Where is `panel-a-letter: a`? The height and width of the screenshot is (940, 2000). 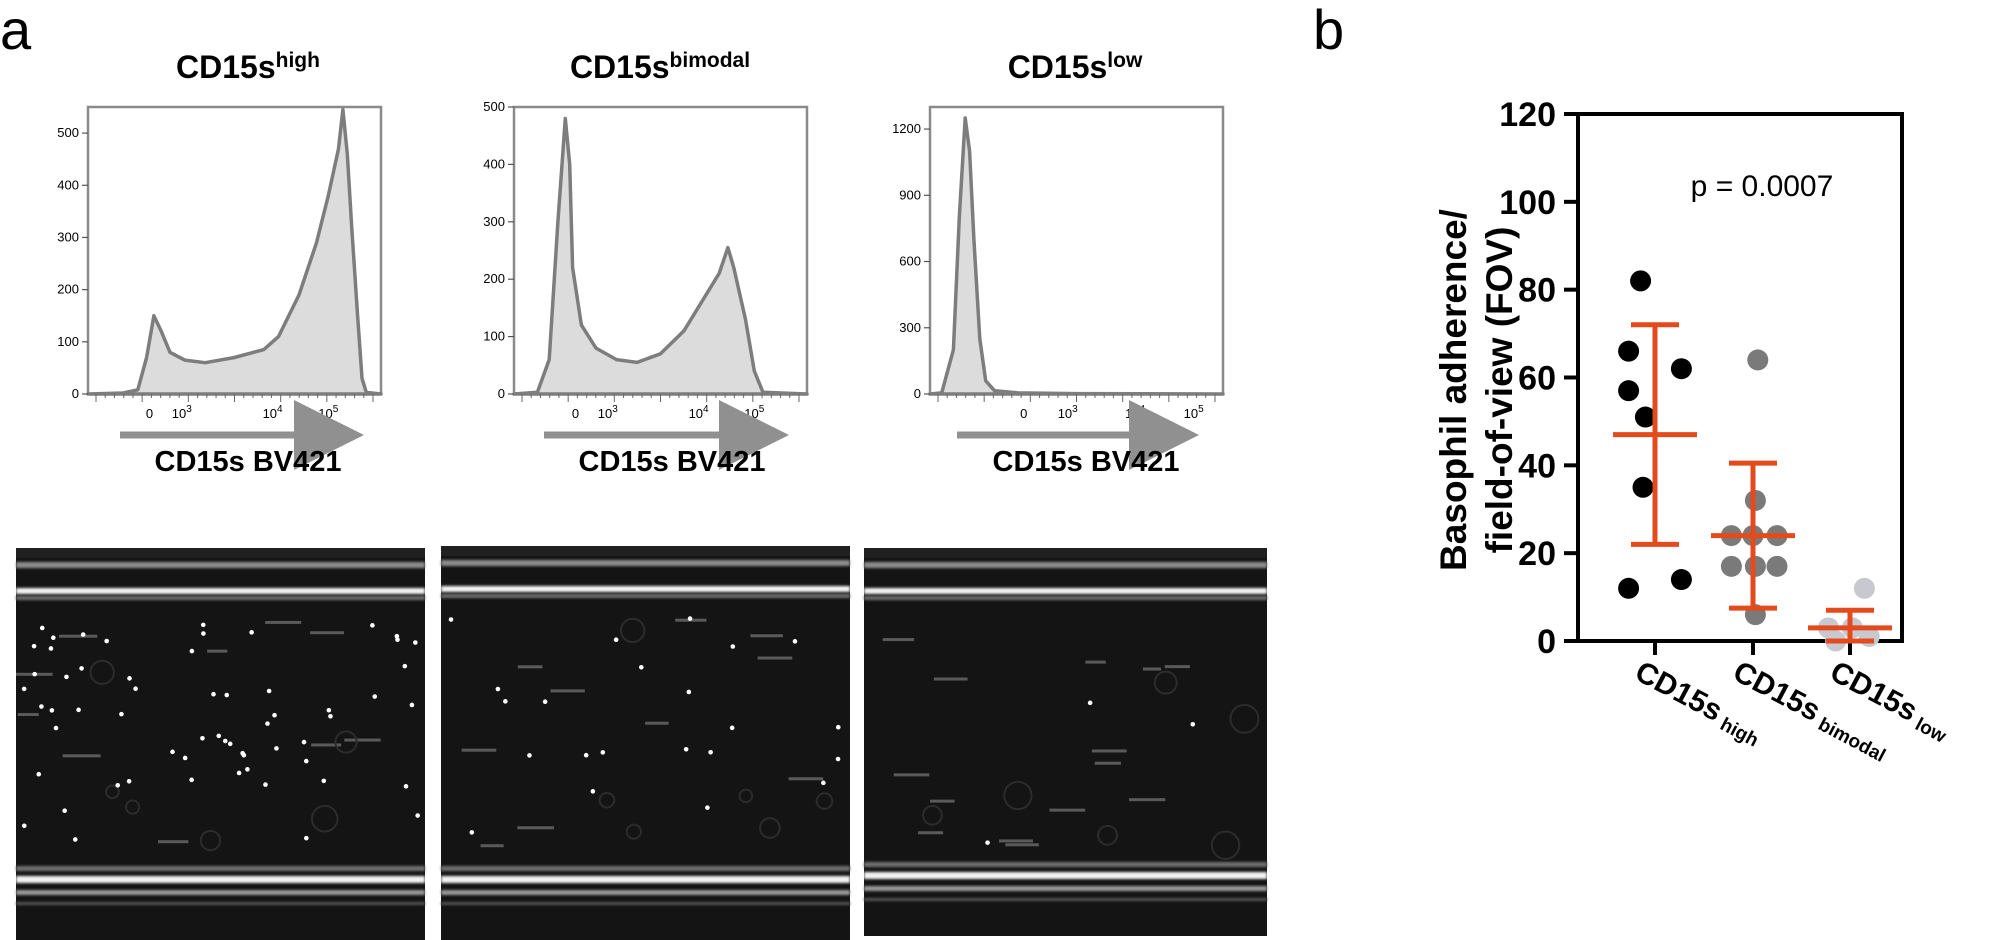 panel-a-letter: a is located at coordinates (16, 30).